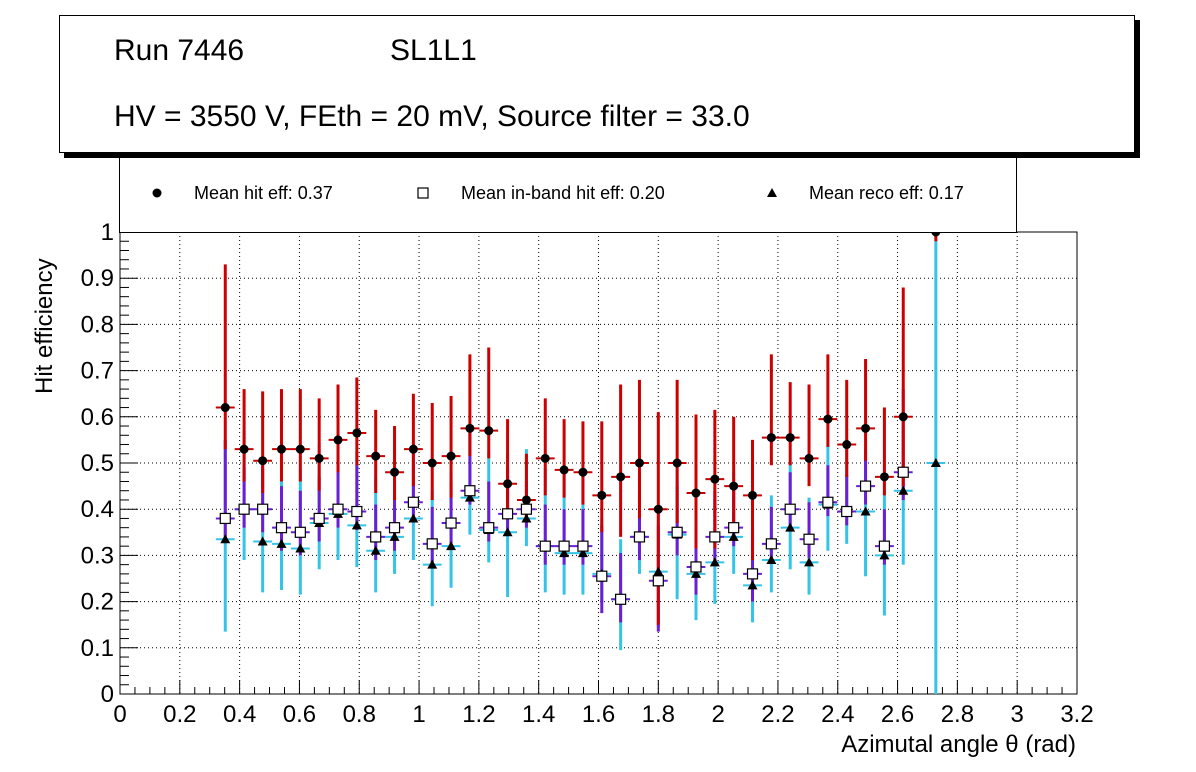  What do you see at coordinates (886, 193) in the screenshot?
I see `legend-reco-label: Mean reco eff: 0.17` at bounding box center [886, 193].